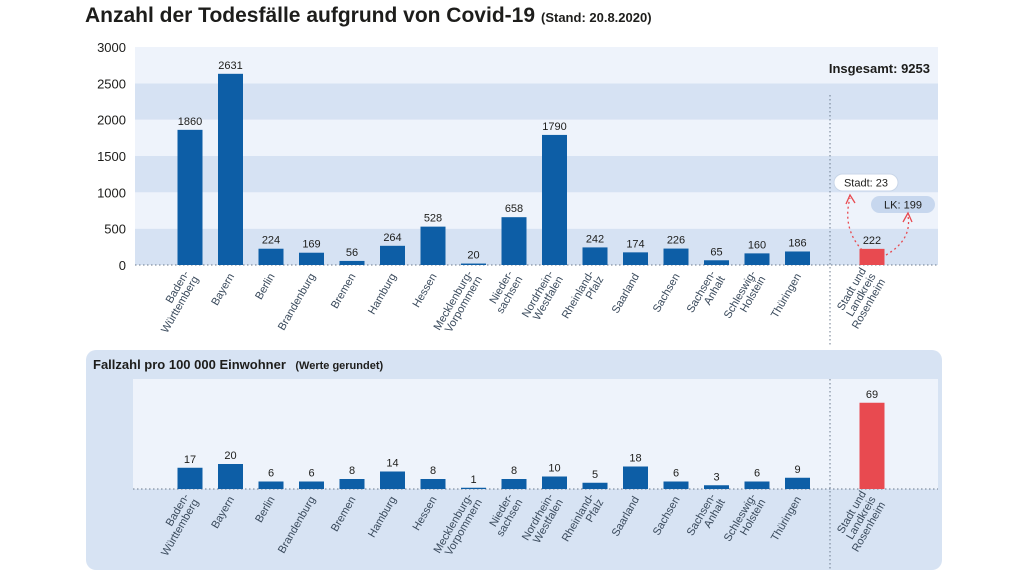 The image size is (1024, 576). What do you see at coordinates (797, 470) in the screenshot?
I see `bar-value-label: 9` at bounding box center [797, 470].